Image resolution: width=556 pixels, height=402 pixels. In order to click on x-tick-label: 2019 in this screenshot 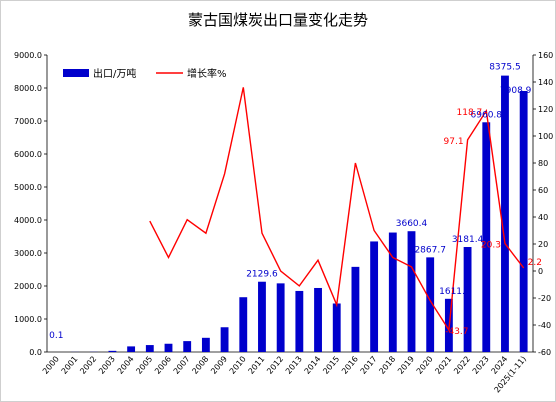, I will do `click(406, 365)`.